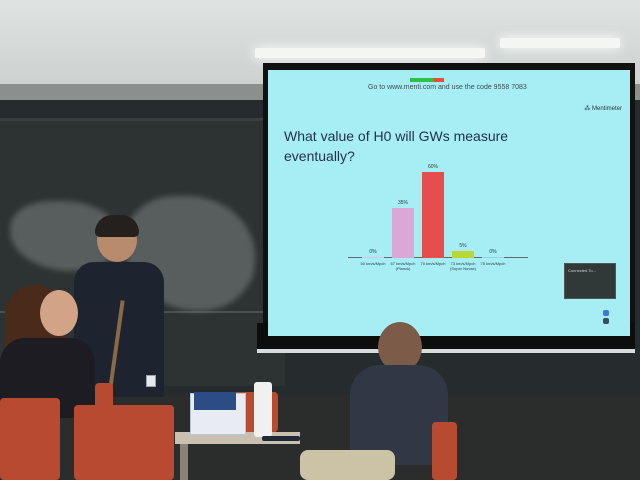 This screenshot has width=640, height=480. What do you see at coordinates (422, 80) in the screenshot?
I see `code-progress-green` at bounding box center [422, 80].